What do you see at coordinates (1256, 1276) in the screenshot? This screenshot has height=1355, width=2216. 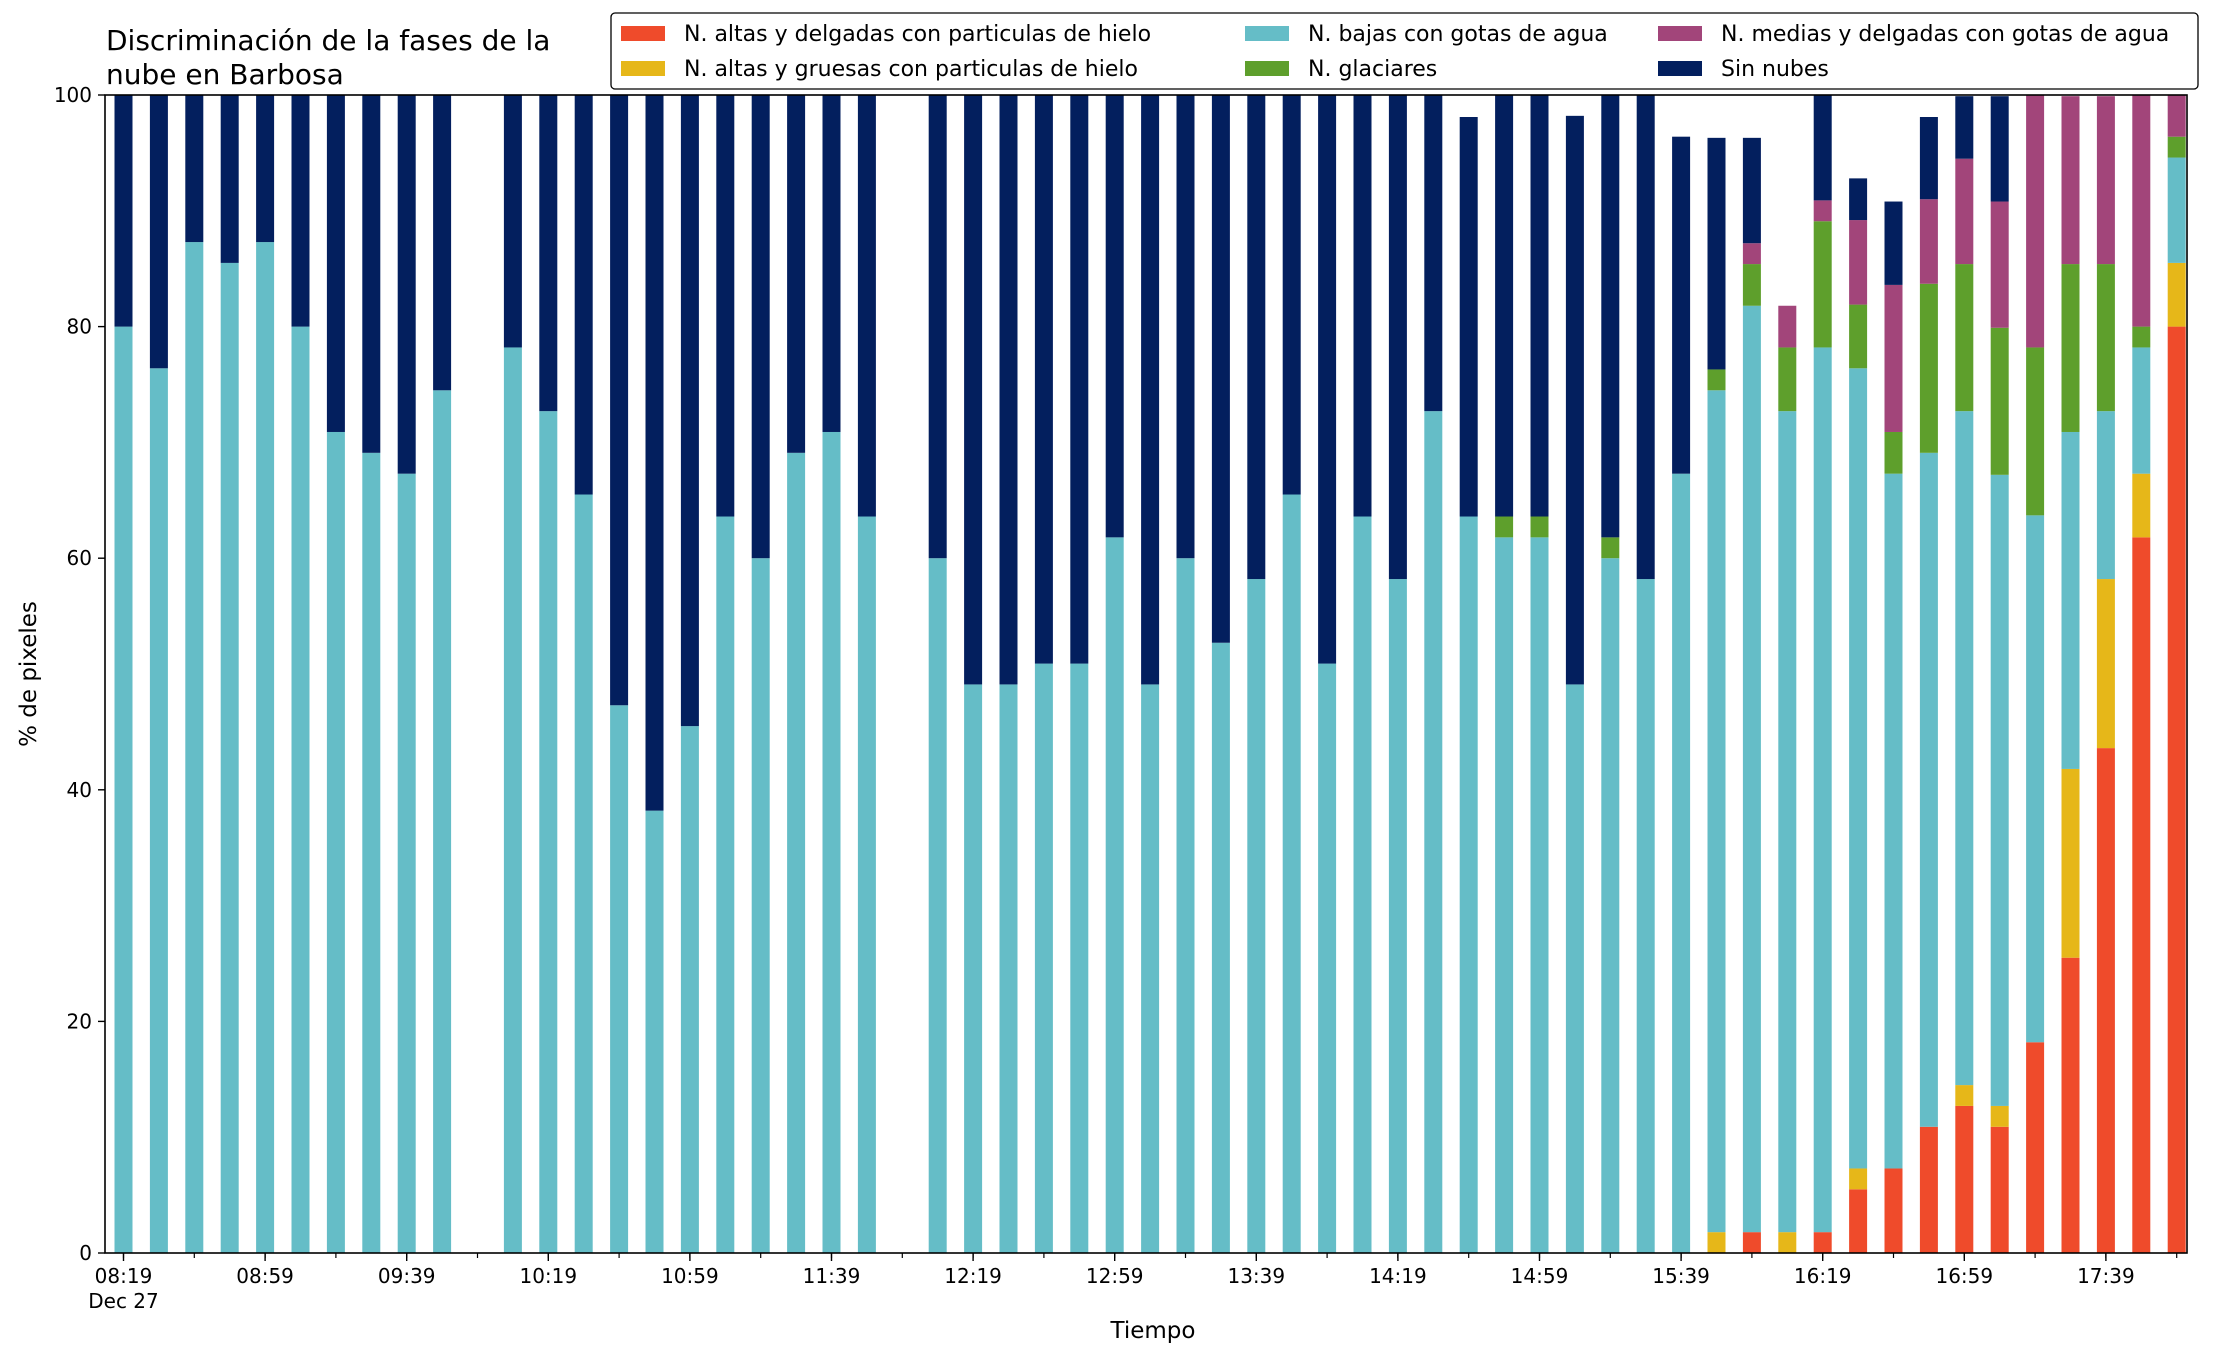 I see `x-tick-label-8: 13:39` at bounding box center [1256, 1276].